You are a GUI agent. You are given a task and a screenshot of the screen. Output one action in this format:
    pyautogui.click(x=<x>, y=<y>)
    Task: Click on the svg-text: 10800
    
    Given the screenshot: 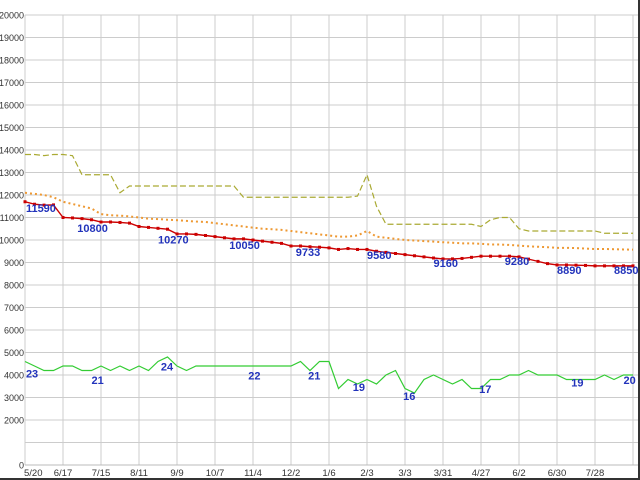 What is the action you would take?
    pyautogui.click(x=92, y=229)
    